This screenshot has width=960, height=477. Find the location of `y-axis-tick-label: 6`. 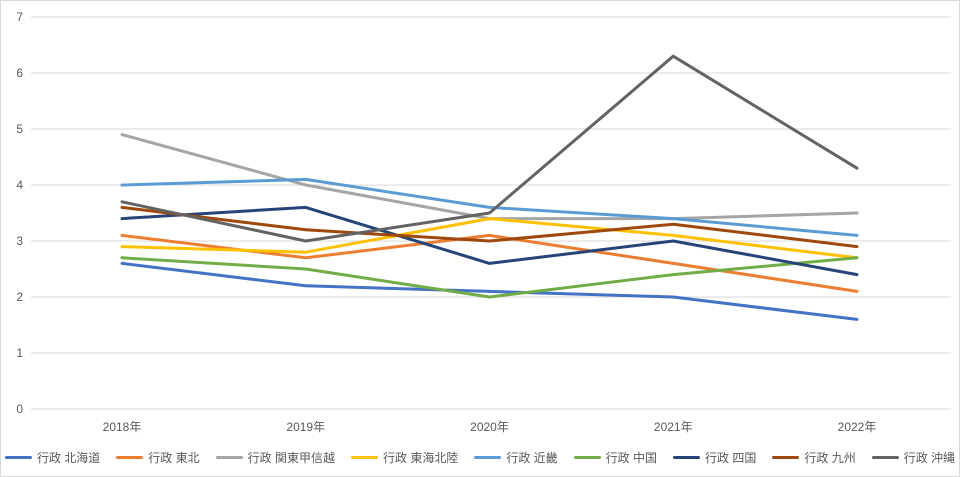

y-axis-tick-label: 6 is located at coordinates (19, 73).